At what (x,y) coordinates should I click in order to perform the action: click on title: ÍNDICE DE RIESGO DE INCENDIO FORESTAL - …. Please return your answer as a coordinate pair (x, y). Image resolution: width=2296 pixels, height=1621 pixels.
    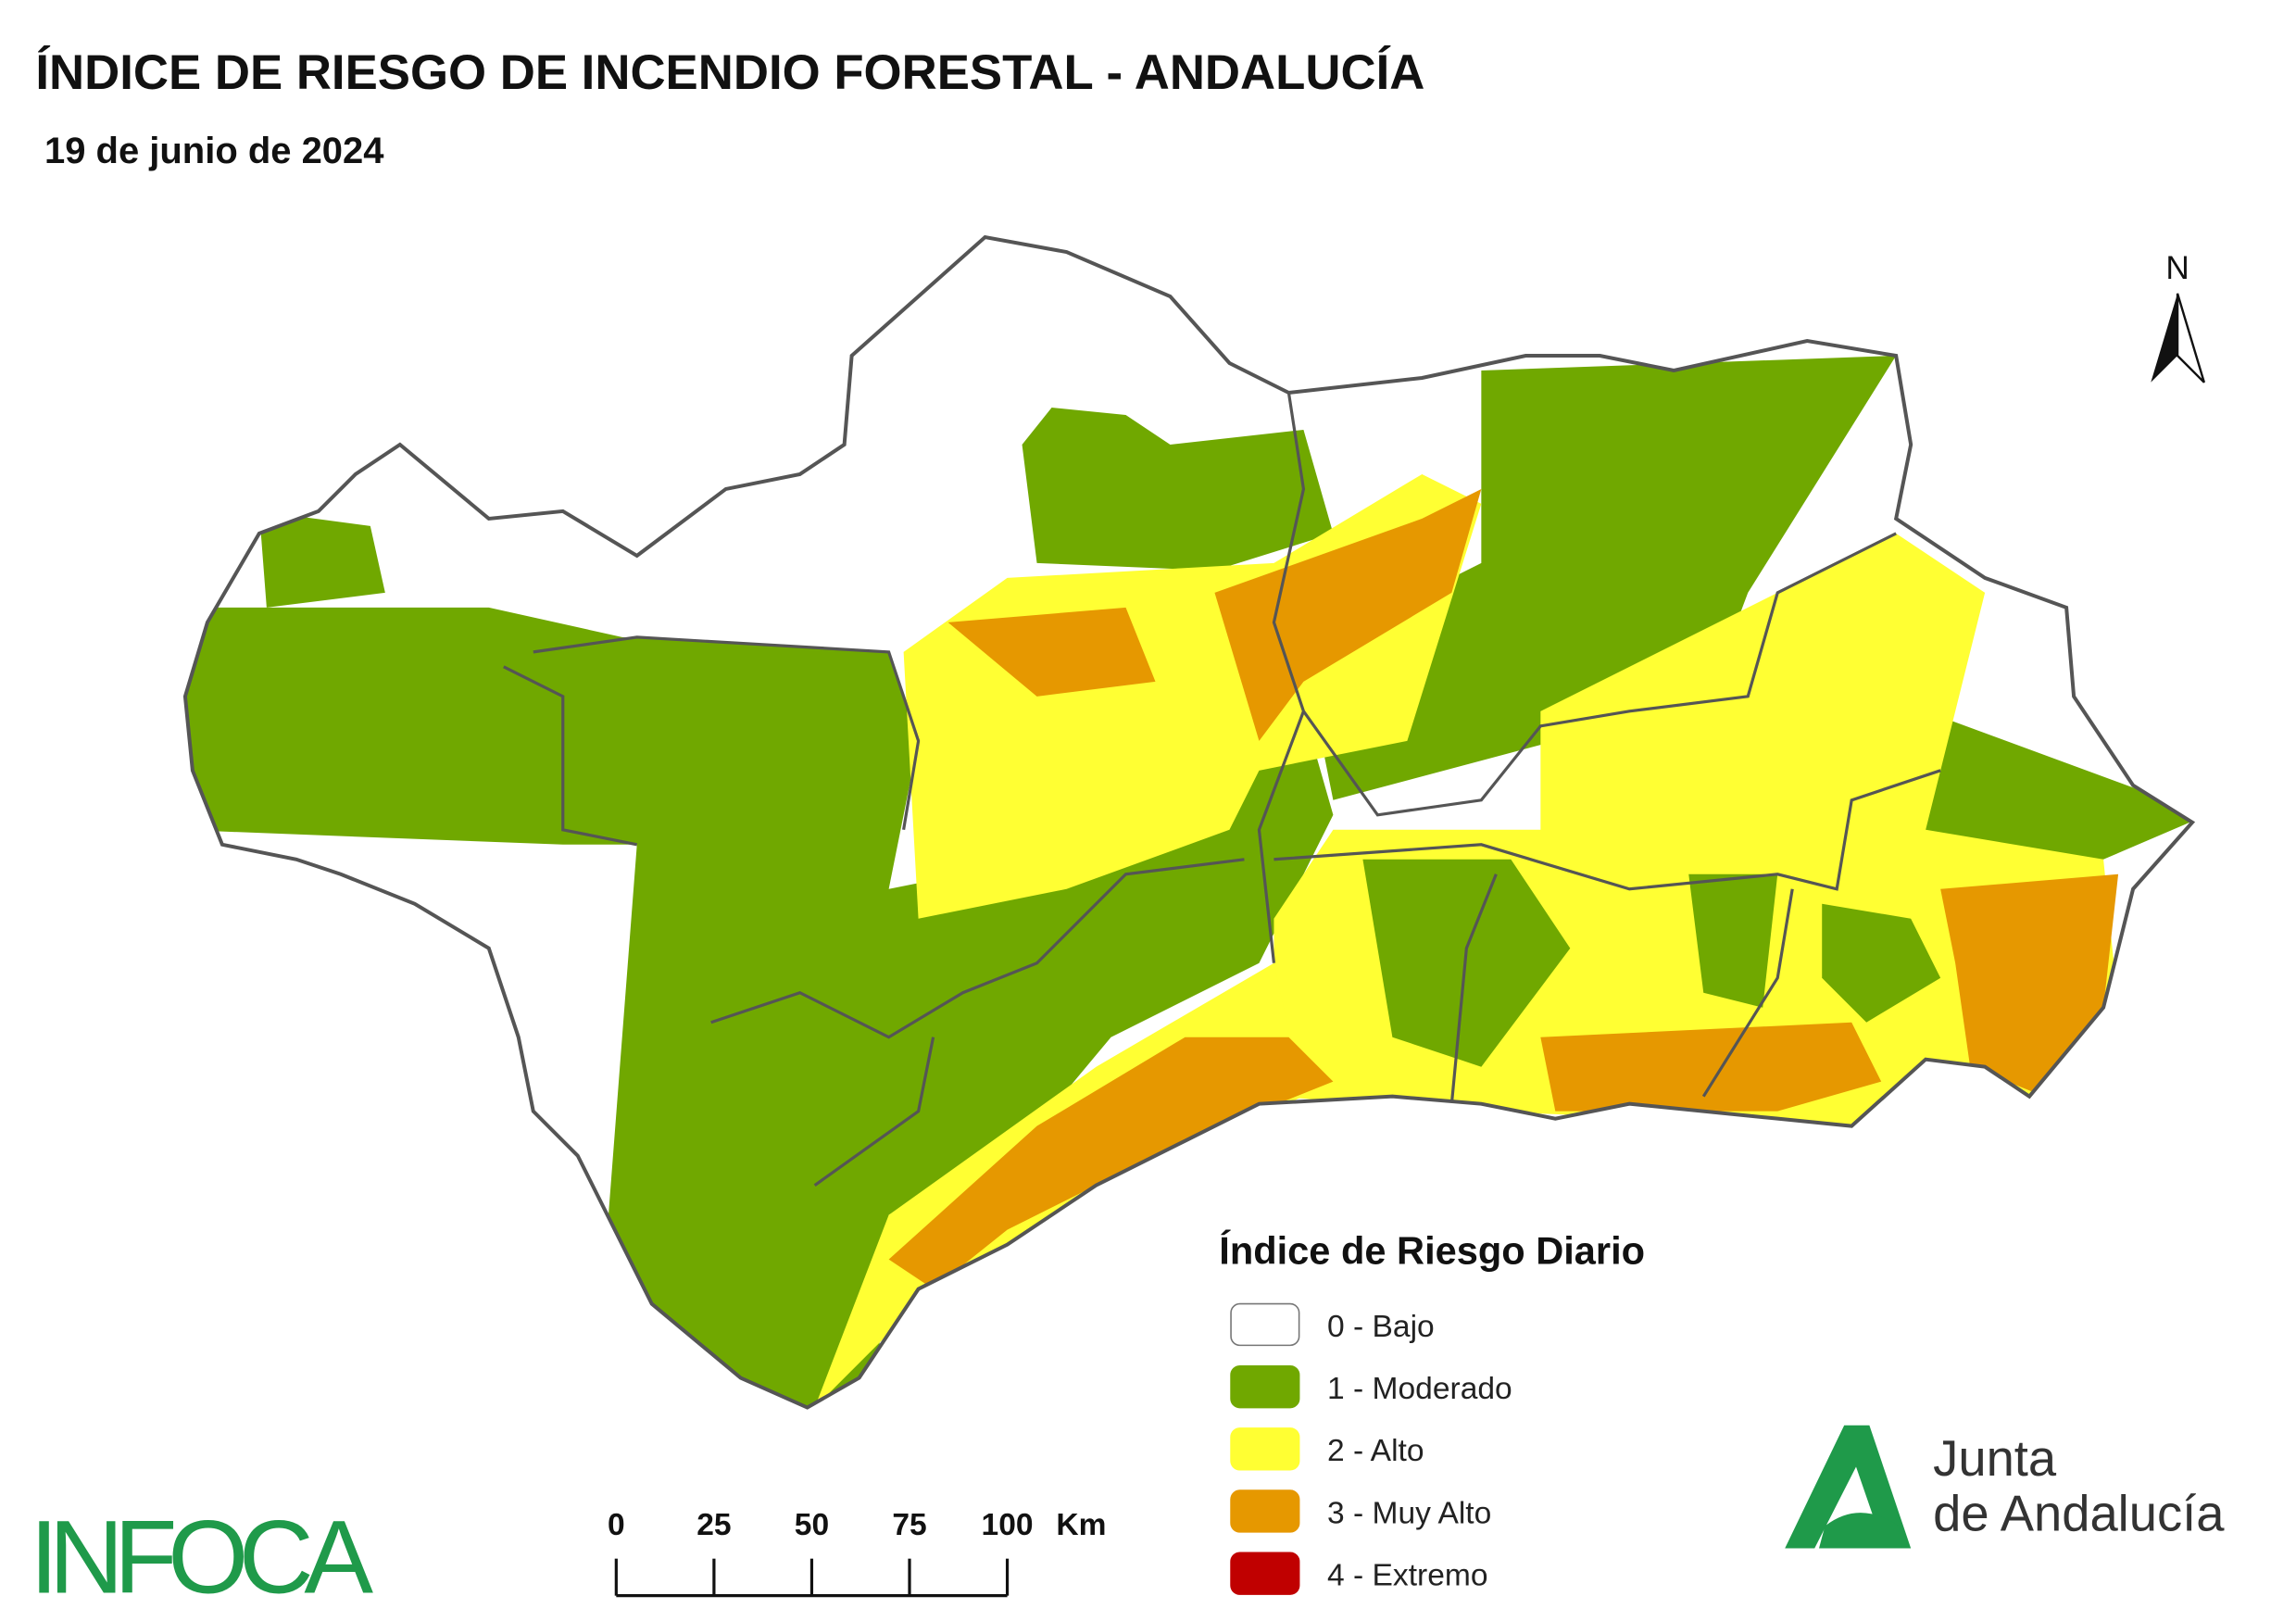
    Looking at the image, I should click on (729, 72).